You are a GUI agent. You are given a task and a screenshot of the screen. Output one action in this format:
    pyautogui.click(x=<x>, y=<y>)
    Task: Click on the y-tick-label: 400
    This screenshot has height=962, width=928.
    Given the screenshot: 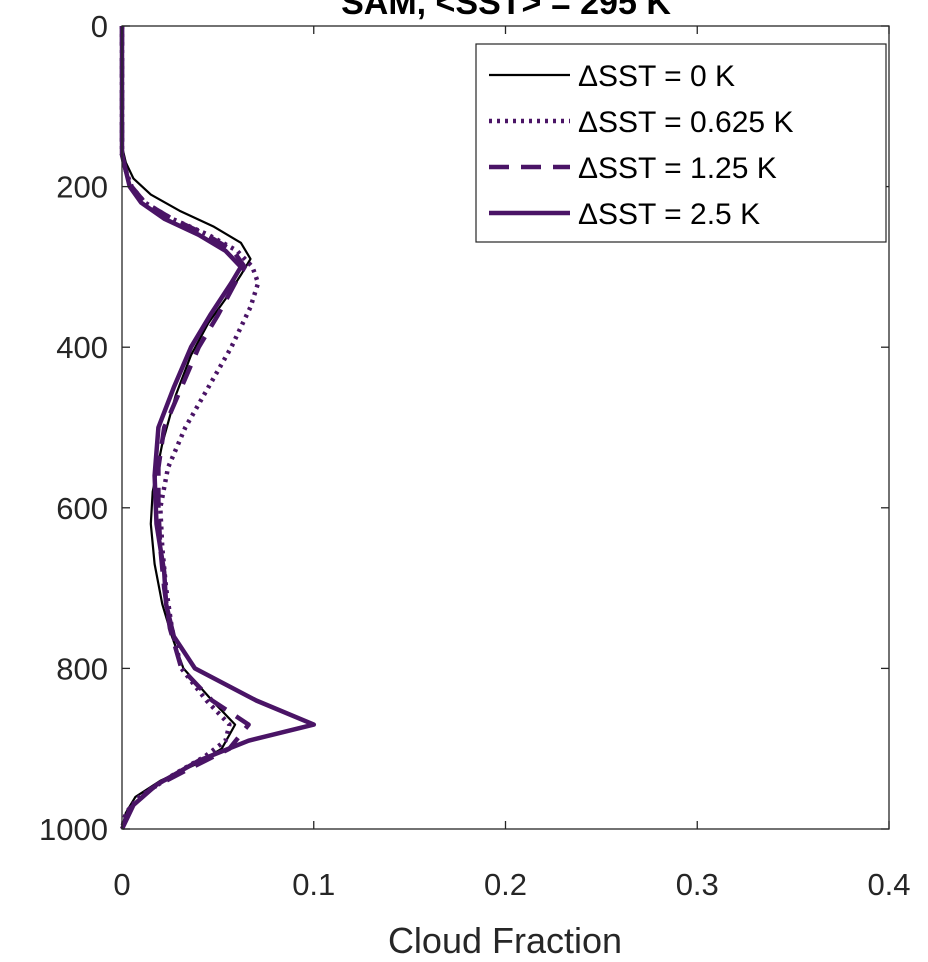 What is the action you would take?
    pyautogui.click(x=82, y=347)
    